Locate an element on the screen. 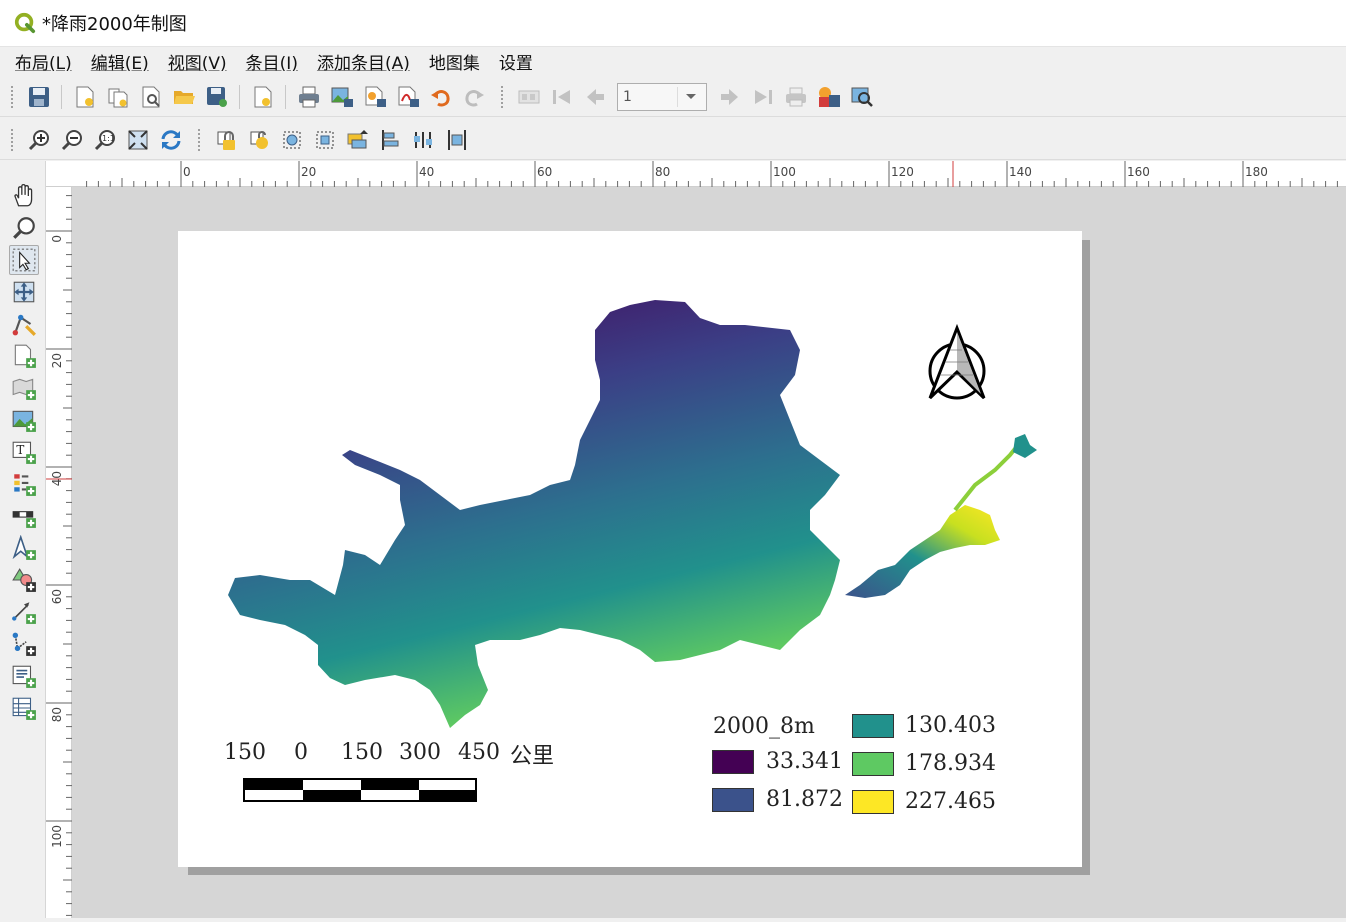 The image size is (1346, 922). rainfall-raster-delta is located at coordinates (922, 551).